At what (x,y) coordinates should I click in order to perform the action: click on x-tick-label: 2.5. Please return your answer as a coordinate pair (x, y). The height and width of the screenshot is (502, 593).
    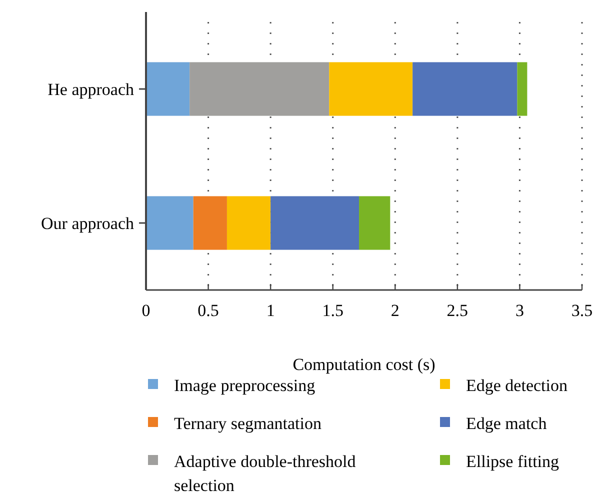
    Looking at the image, I should click on (457, 310).